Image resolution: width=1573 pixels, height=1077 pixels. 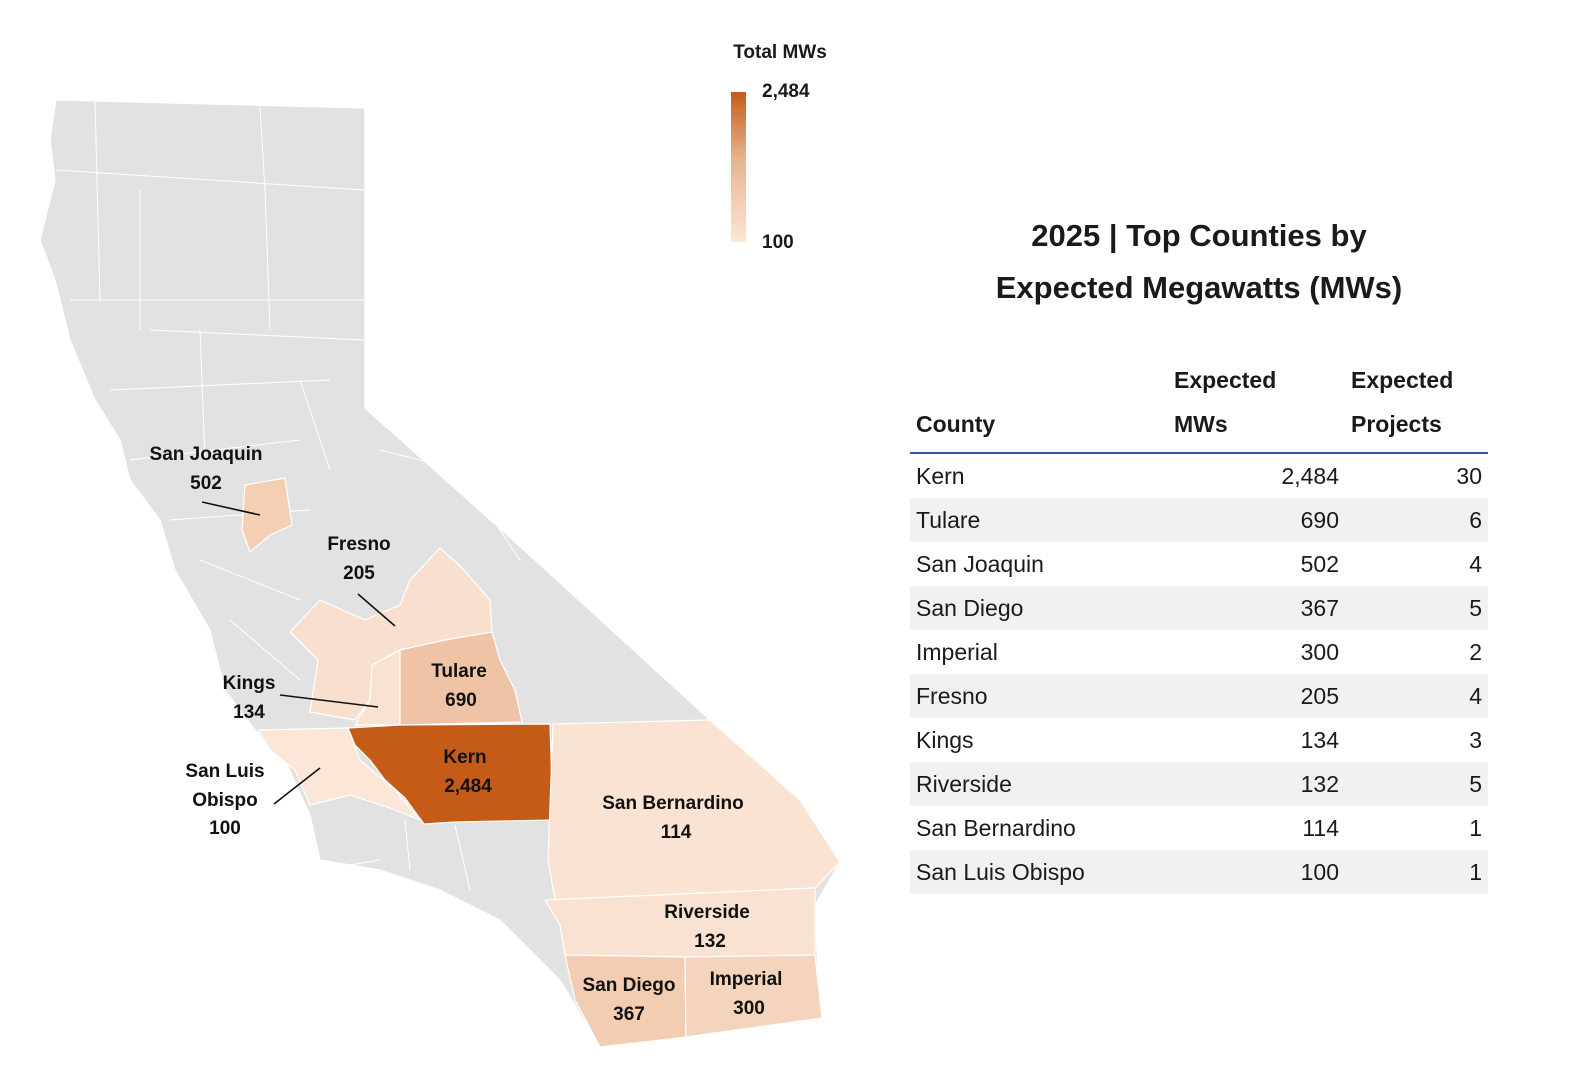 I want to click on cell-county: Kern, so click(x=940, y=475).